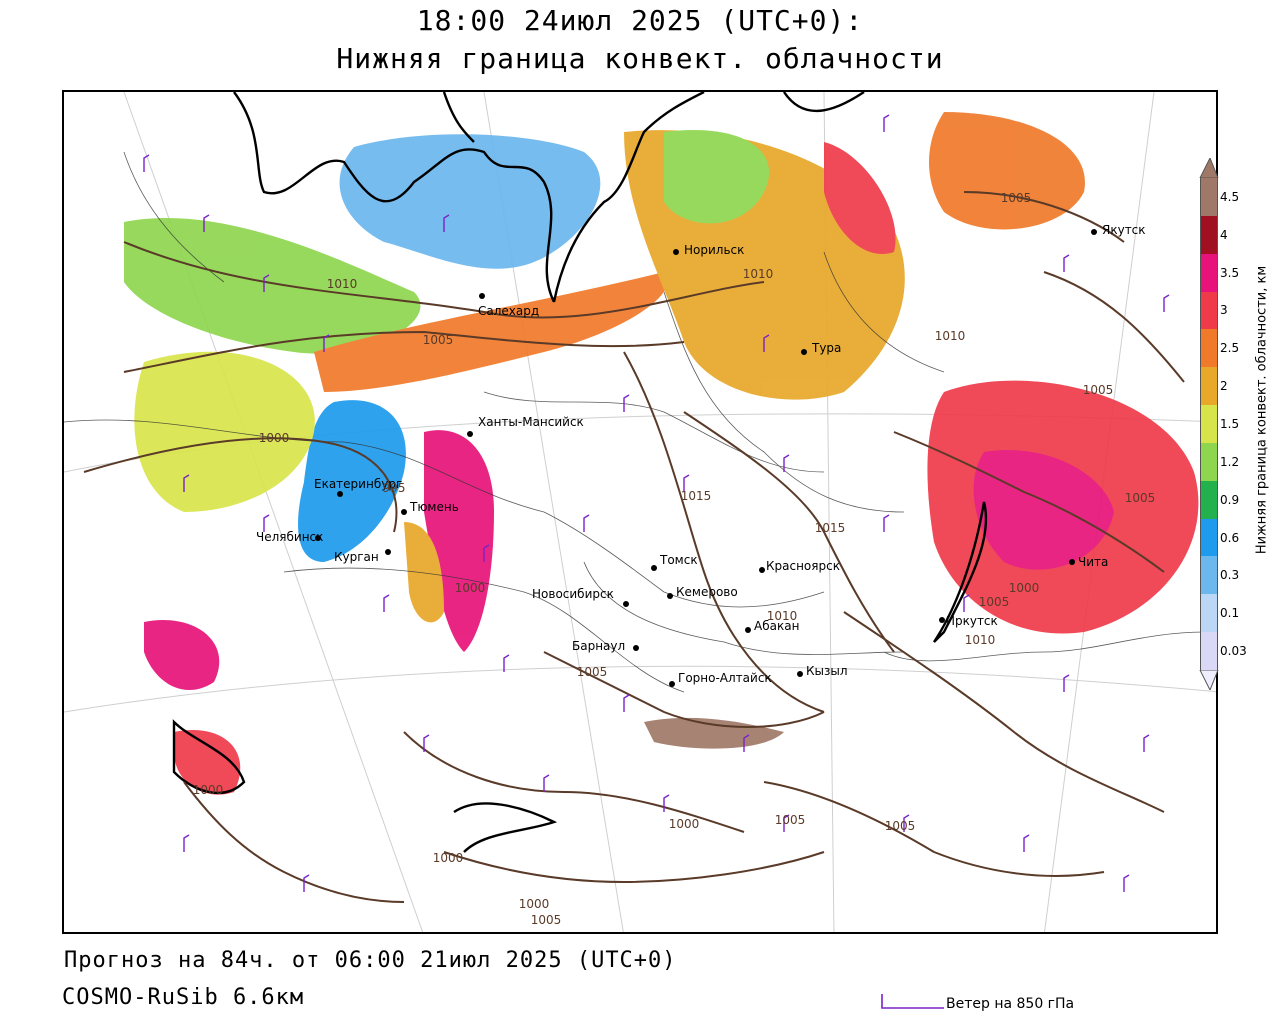  Describe the element at coordinates (1224, 234) in the screenshot. I see `legend-tick-label: 4` at that location.